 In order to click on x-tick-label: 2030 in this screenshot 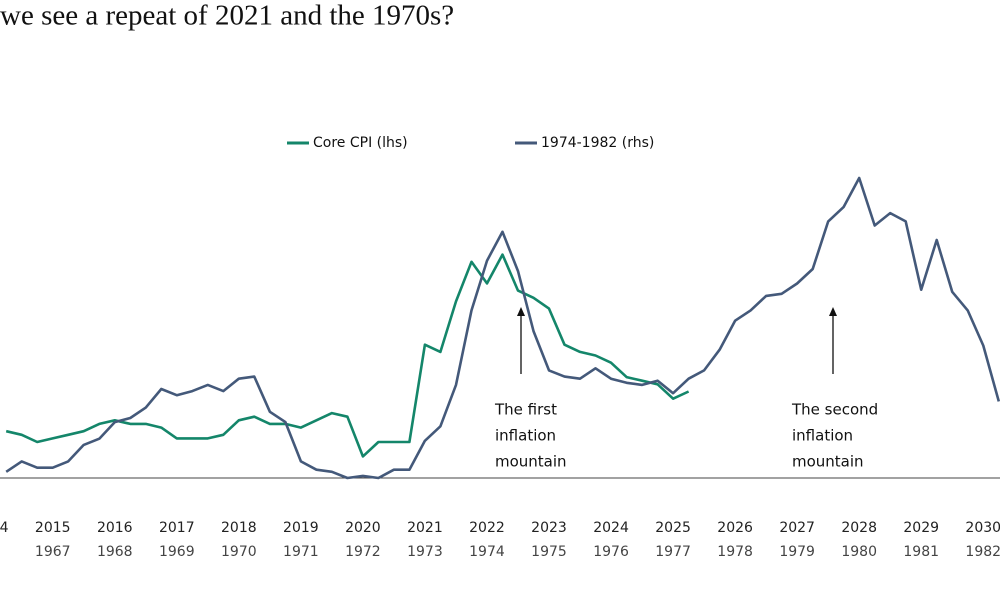, I will do `click(982, 528)`.